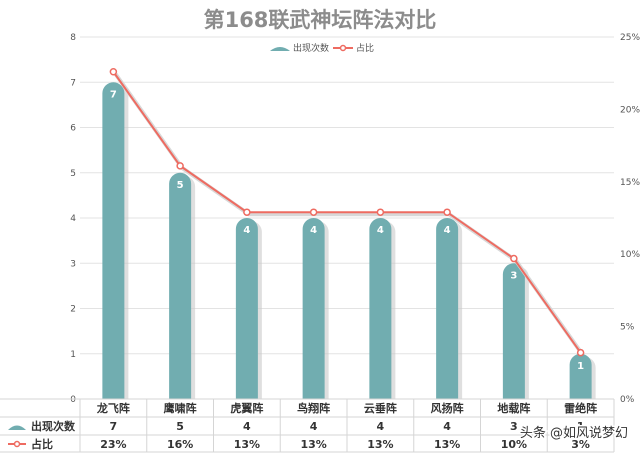 The width and height of the screenshot is (640, 456). I want to click on category-label: 鹰啸阵, so click(180, 408).